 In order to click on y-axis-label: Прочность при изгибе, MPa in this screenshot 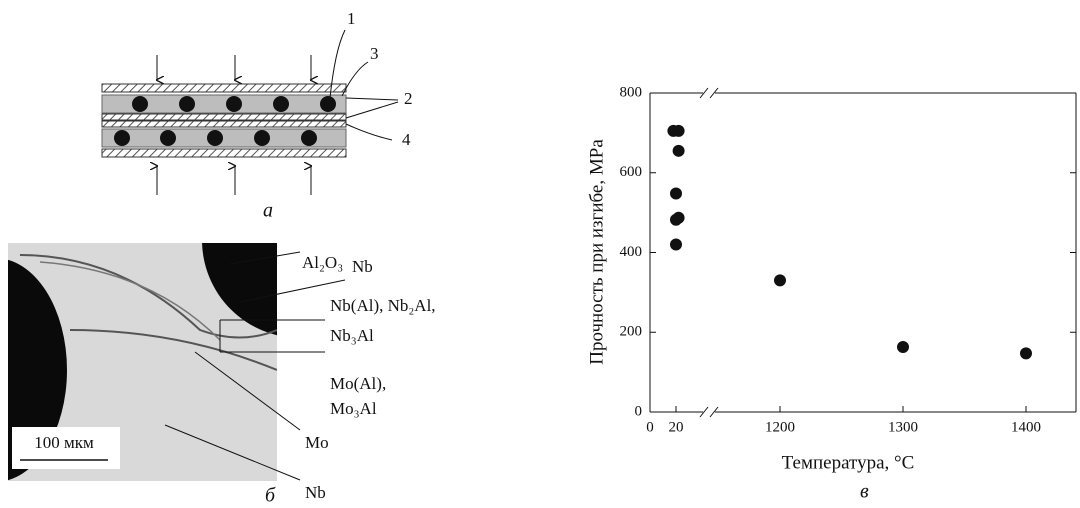, I will do `click(596, 252)`.